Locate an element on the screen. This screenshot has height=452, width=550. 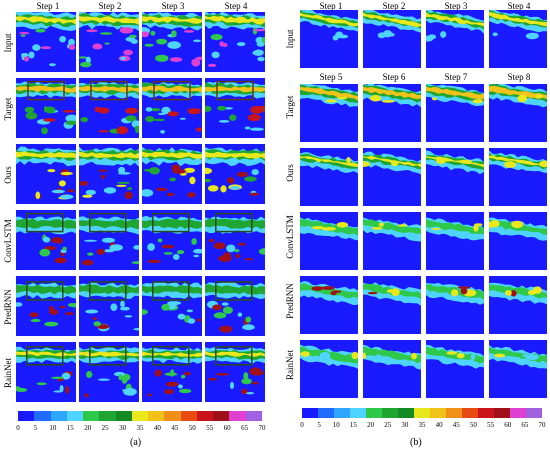
colorbar-tick-label: 40 is located at coordinates (157, 428).